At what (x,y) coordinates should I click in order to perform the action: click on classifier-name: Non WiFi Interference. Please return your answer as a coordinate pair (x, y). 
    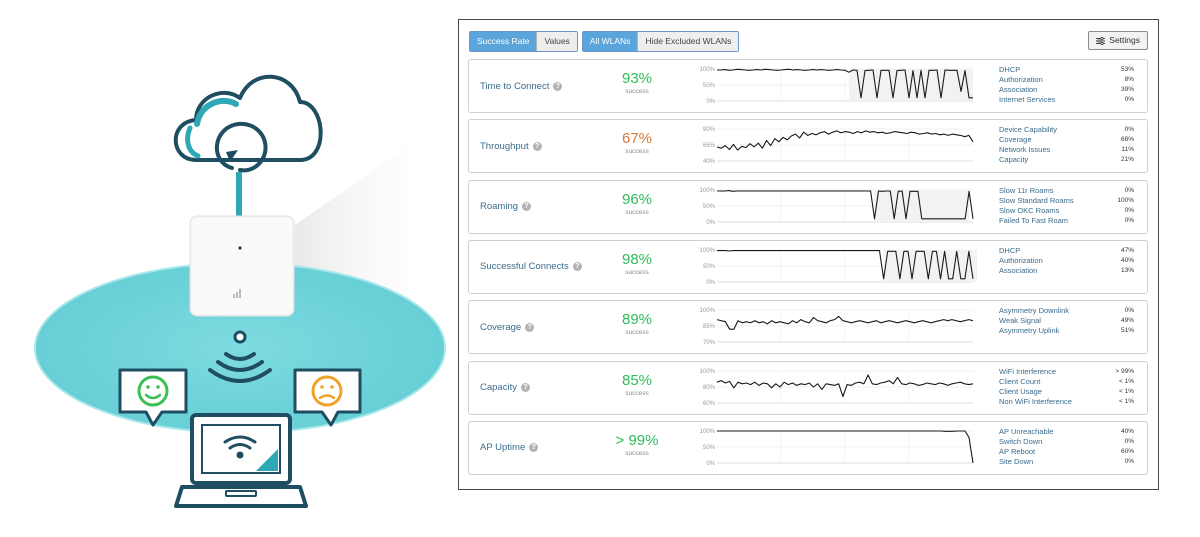
    Looking at the image, I should click on (1035, 401).